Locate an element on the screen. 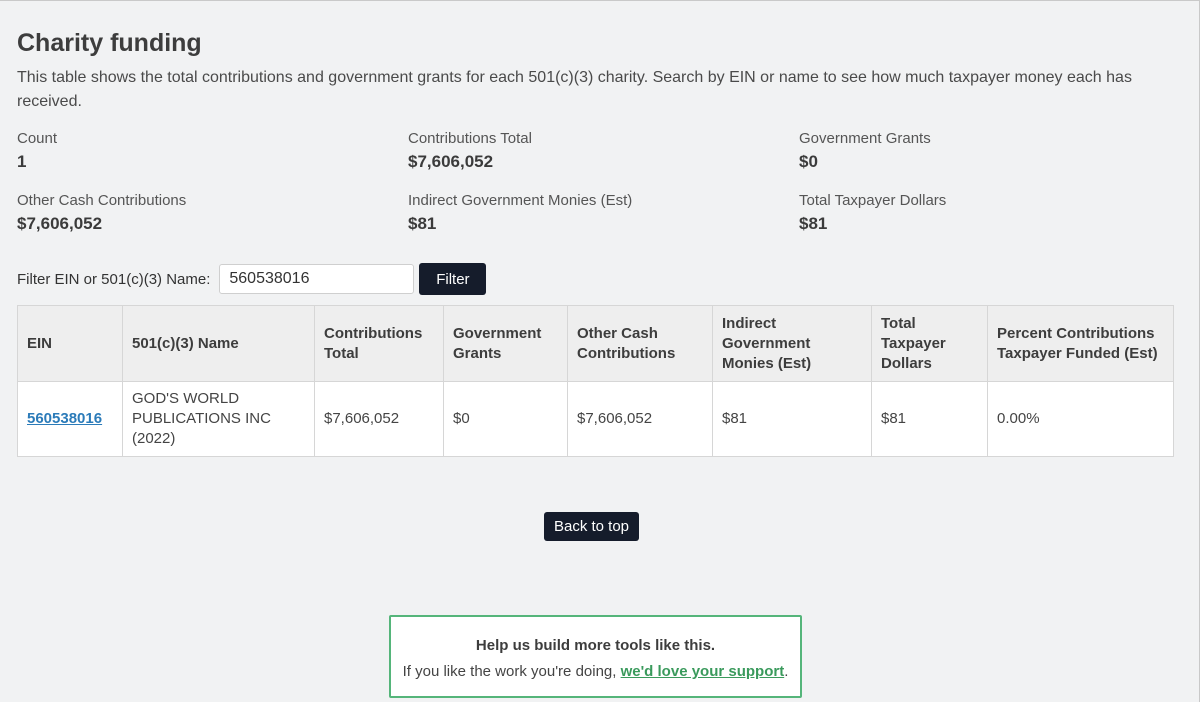 The height and width of the screenshot is (702, 1200). filter-button: Filter is located at coordinates (453, 279).